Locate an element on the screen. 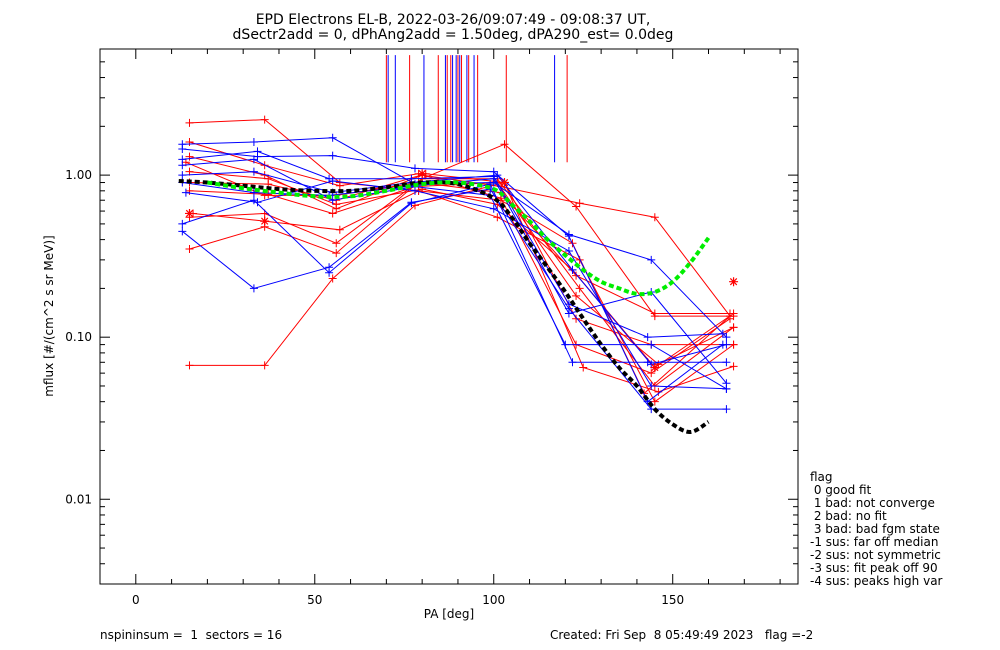 Image resolution: width=1000 pixels, height=650 pixels. y-tick-label: 0.01 is located at coordinates (78, 499).